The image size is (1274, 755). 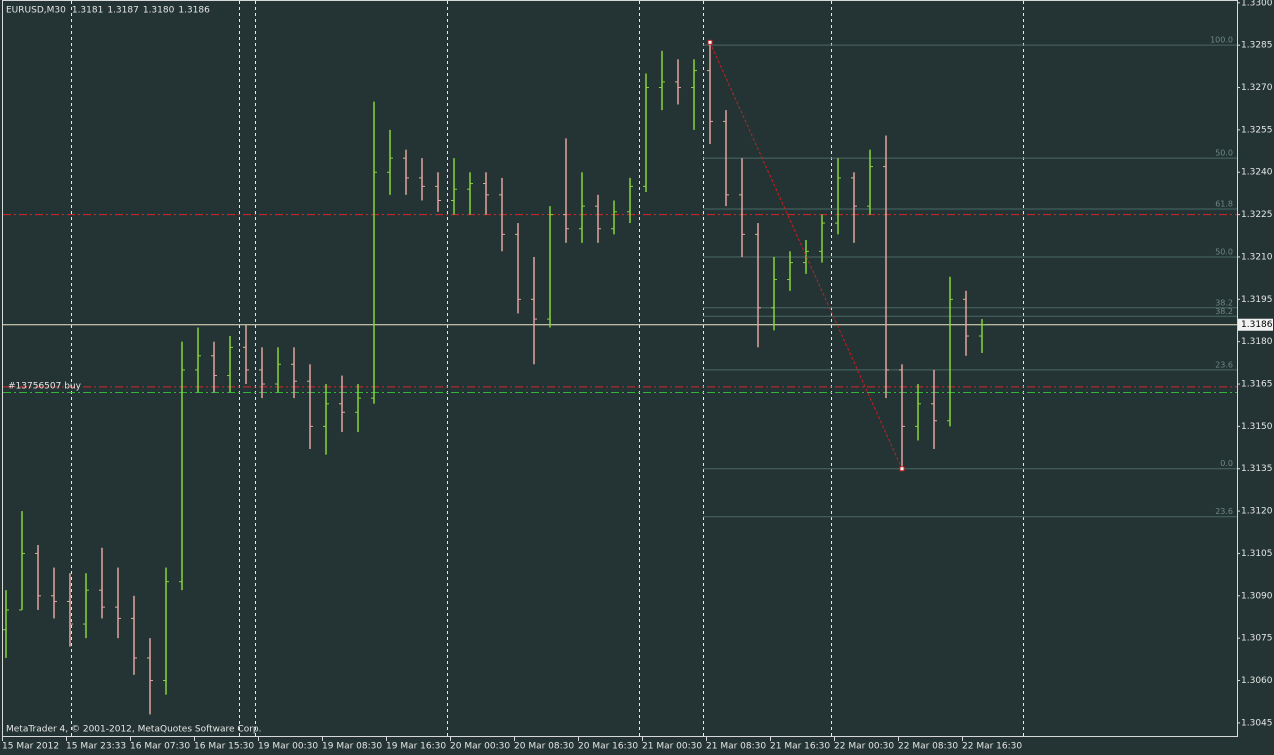 I want to click on x-tick-label: 21 Mar 16:30, so click(x=800, y=747).